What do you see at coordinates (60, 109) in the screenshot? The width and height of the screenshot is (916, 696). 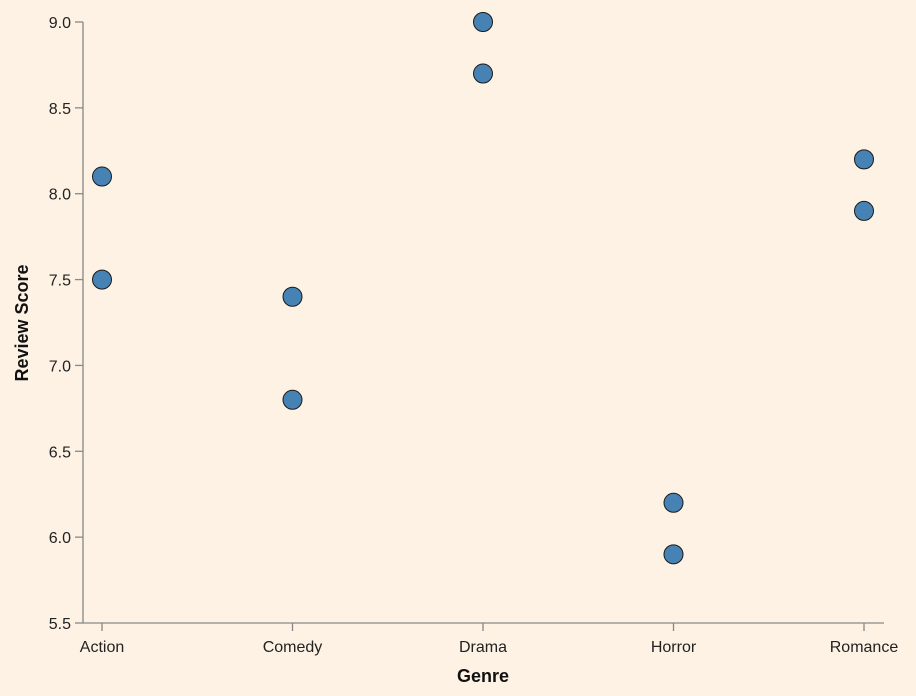 I see `y-tick-label: 8.5` at bounding box center [60, 109].